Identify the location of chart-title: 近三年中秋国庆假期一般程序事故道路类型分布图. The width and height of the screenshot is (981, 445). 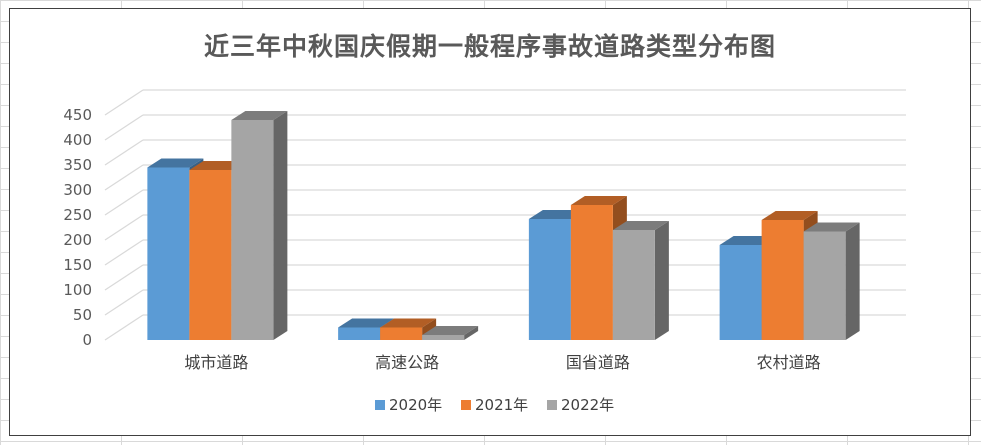
(489, 46).